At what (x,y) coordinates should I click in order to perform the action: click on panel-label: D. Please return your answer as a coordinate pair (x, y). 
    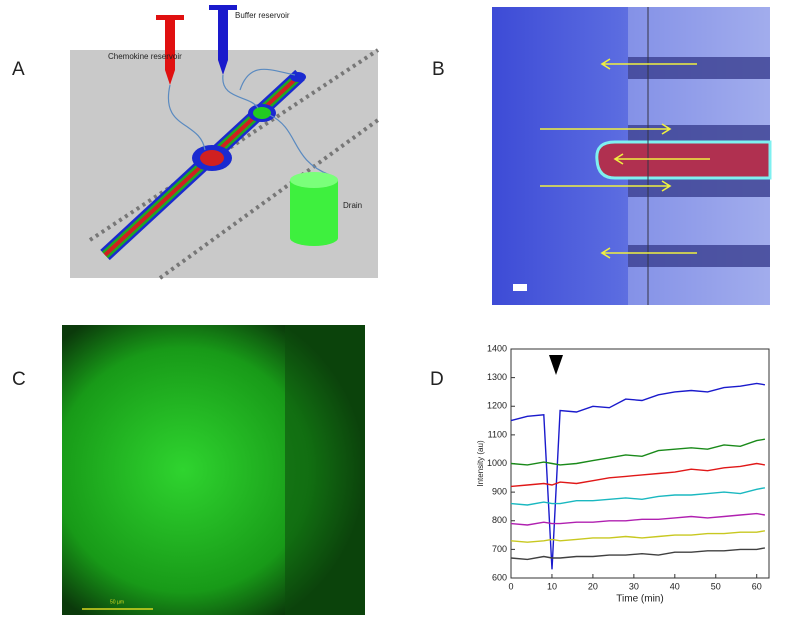
    Looking at the image, I should click on (437, 379).